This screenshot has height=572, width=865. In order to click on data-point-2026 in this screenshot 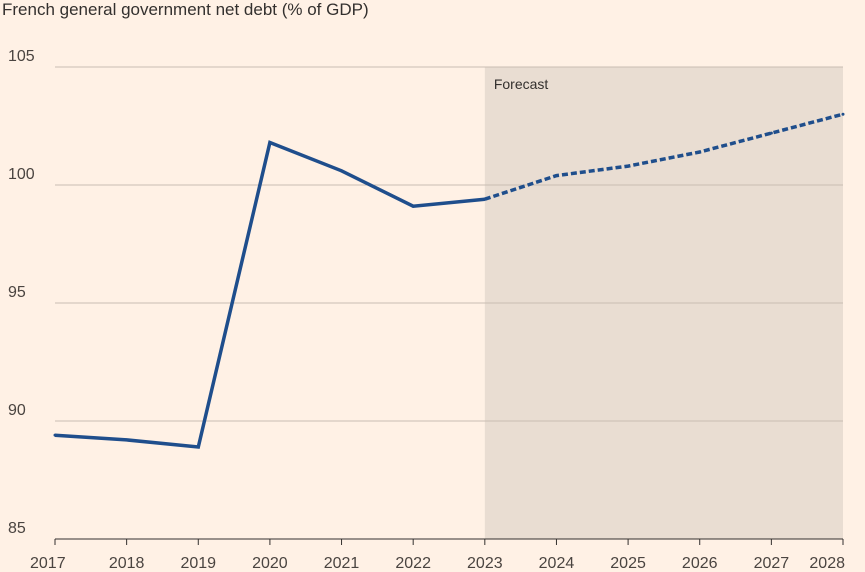, I will do `click(700, 152)`.